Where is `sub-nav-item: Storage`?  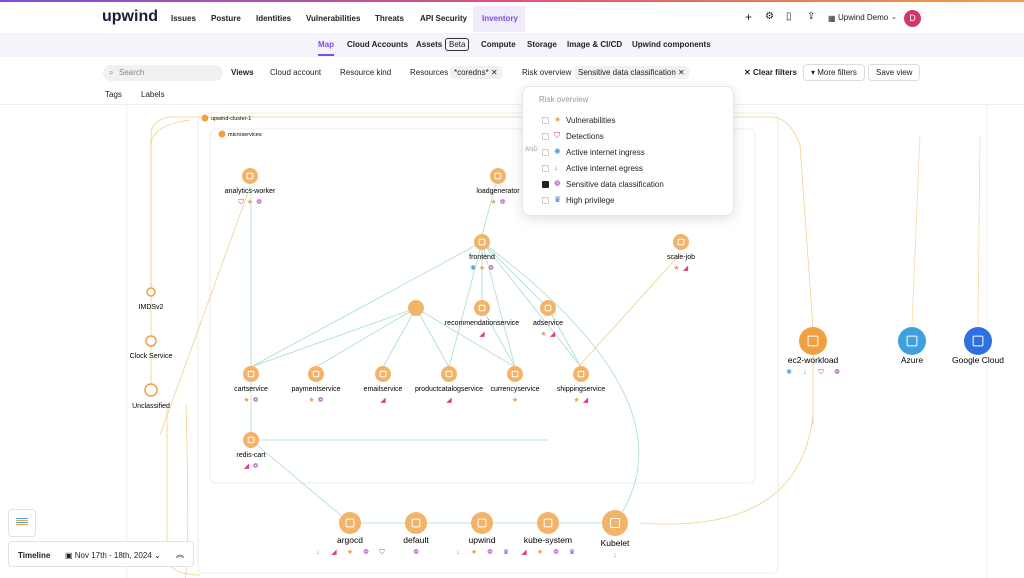 sub-nav-item: Storage is located at coordinates (542, 44).